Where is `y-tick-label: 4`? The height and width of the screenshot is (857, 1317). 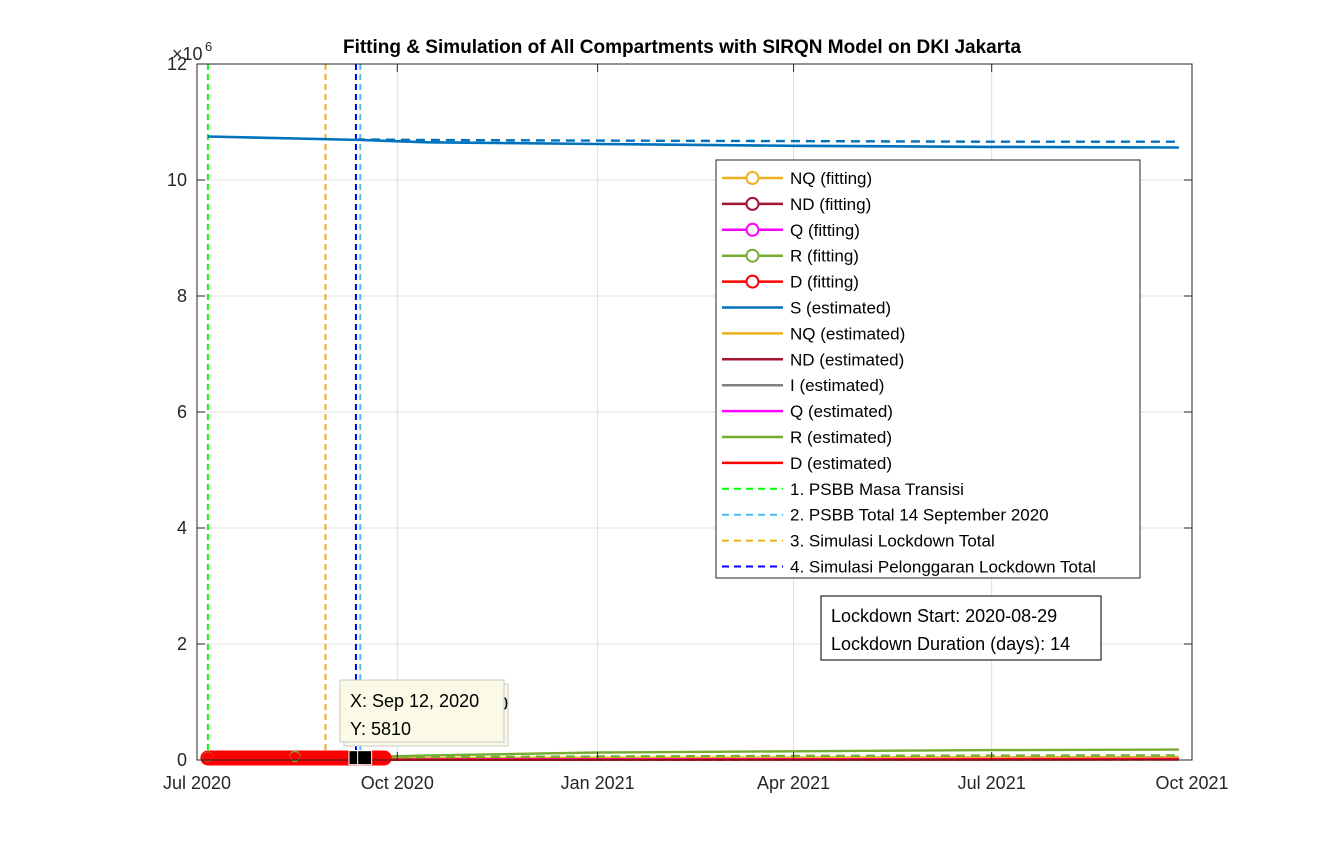
y-tick-label: 4 is located at coordinates (182, 528).